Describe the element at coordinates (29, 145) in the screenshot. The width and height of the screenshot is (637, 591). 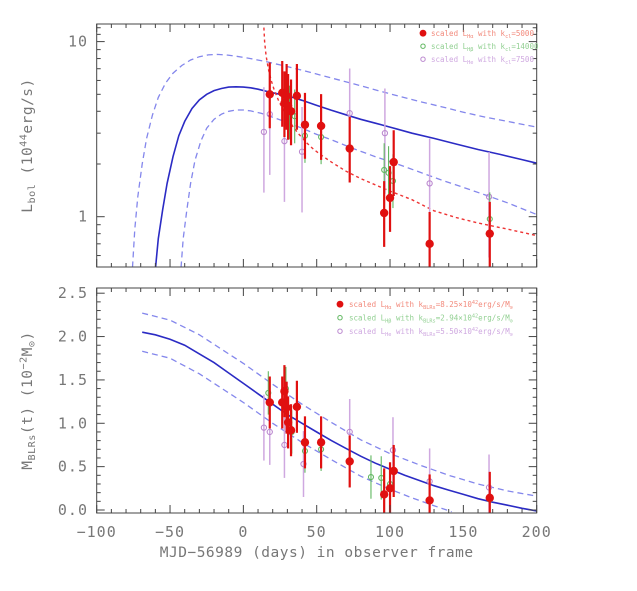
I see `y-axis-label-luminosity: Lbol (1044erg/s)` at that location.